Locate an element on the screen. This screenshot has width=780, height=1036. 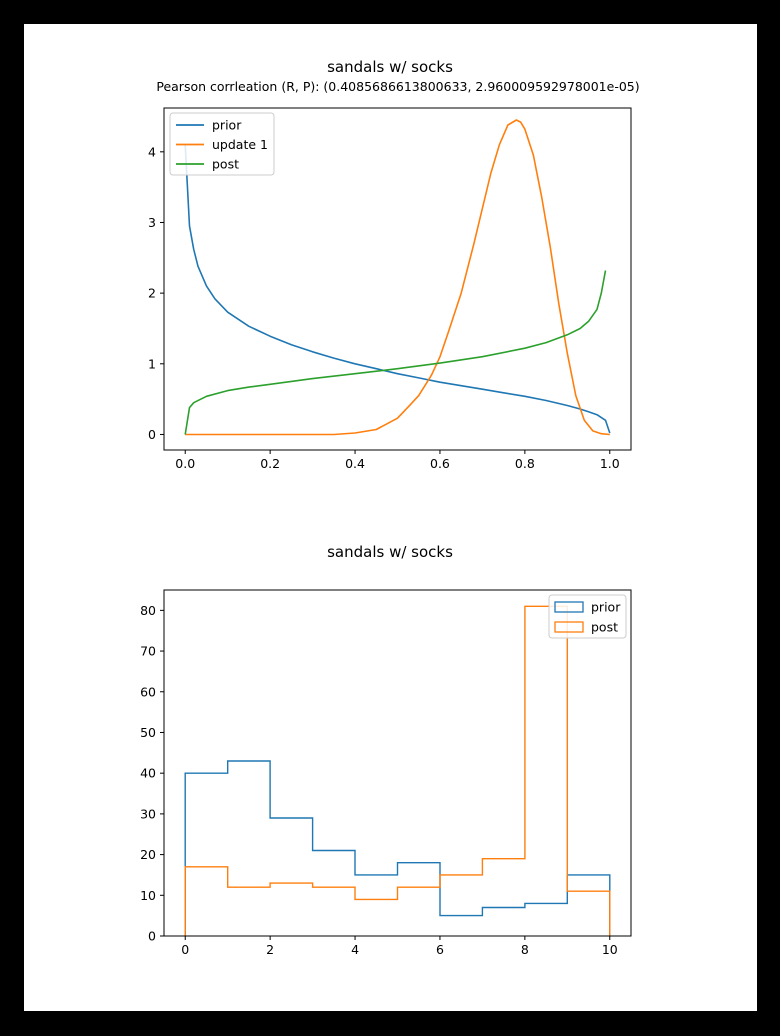
legend-swatch-prior is located at coordinates (569, 607).